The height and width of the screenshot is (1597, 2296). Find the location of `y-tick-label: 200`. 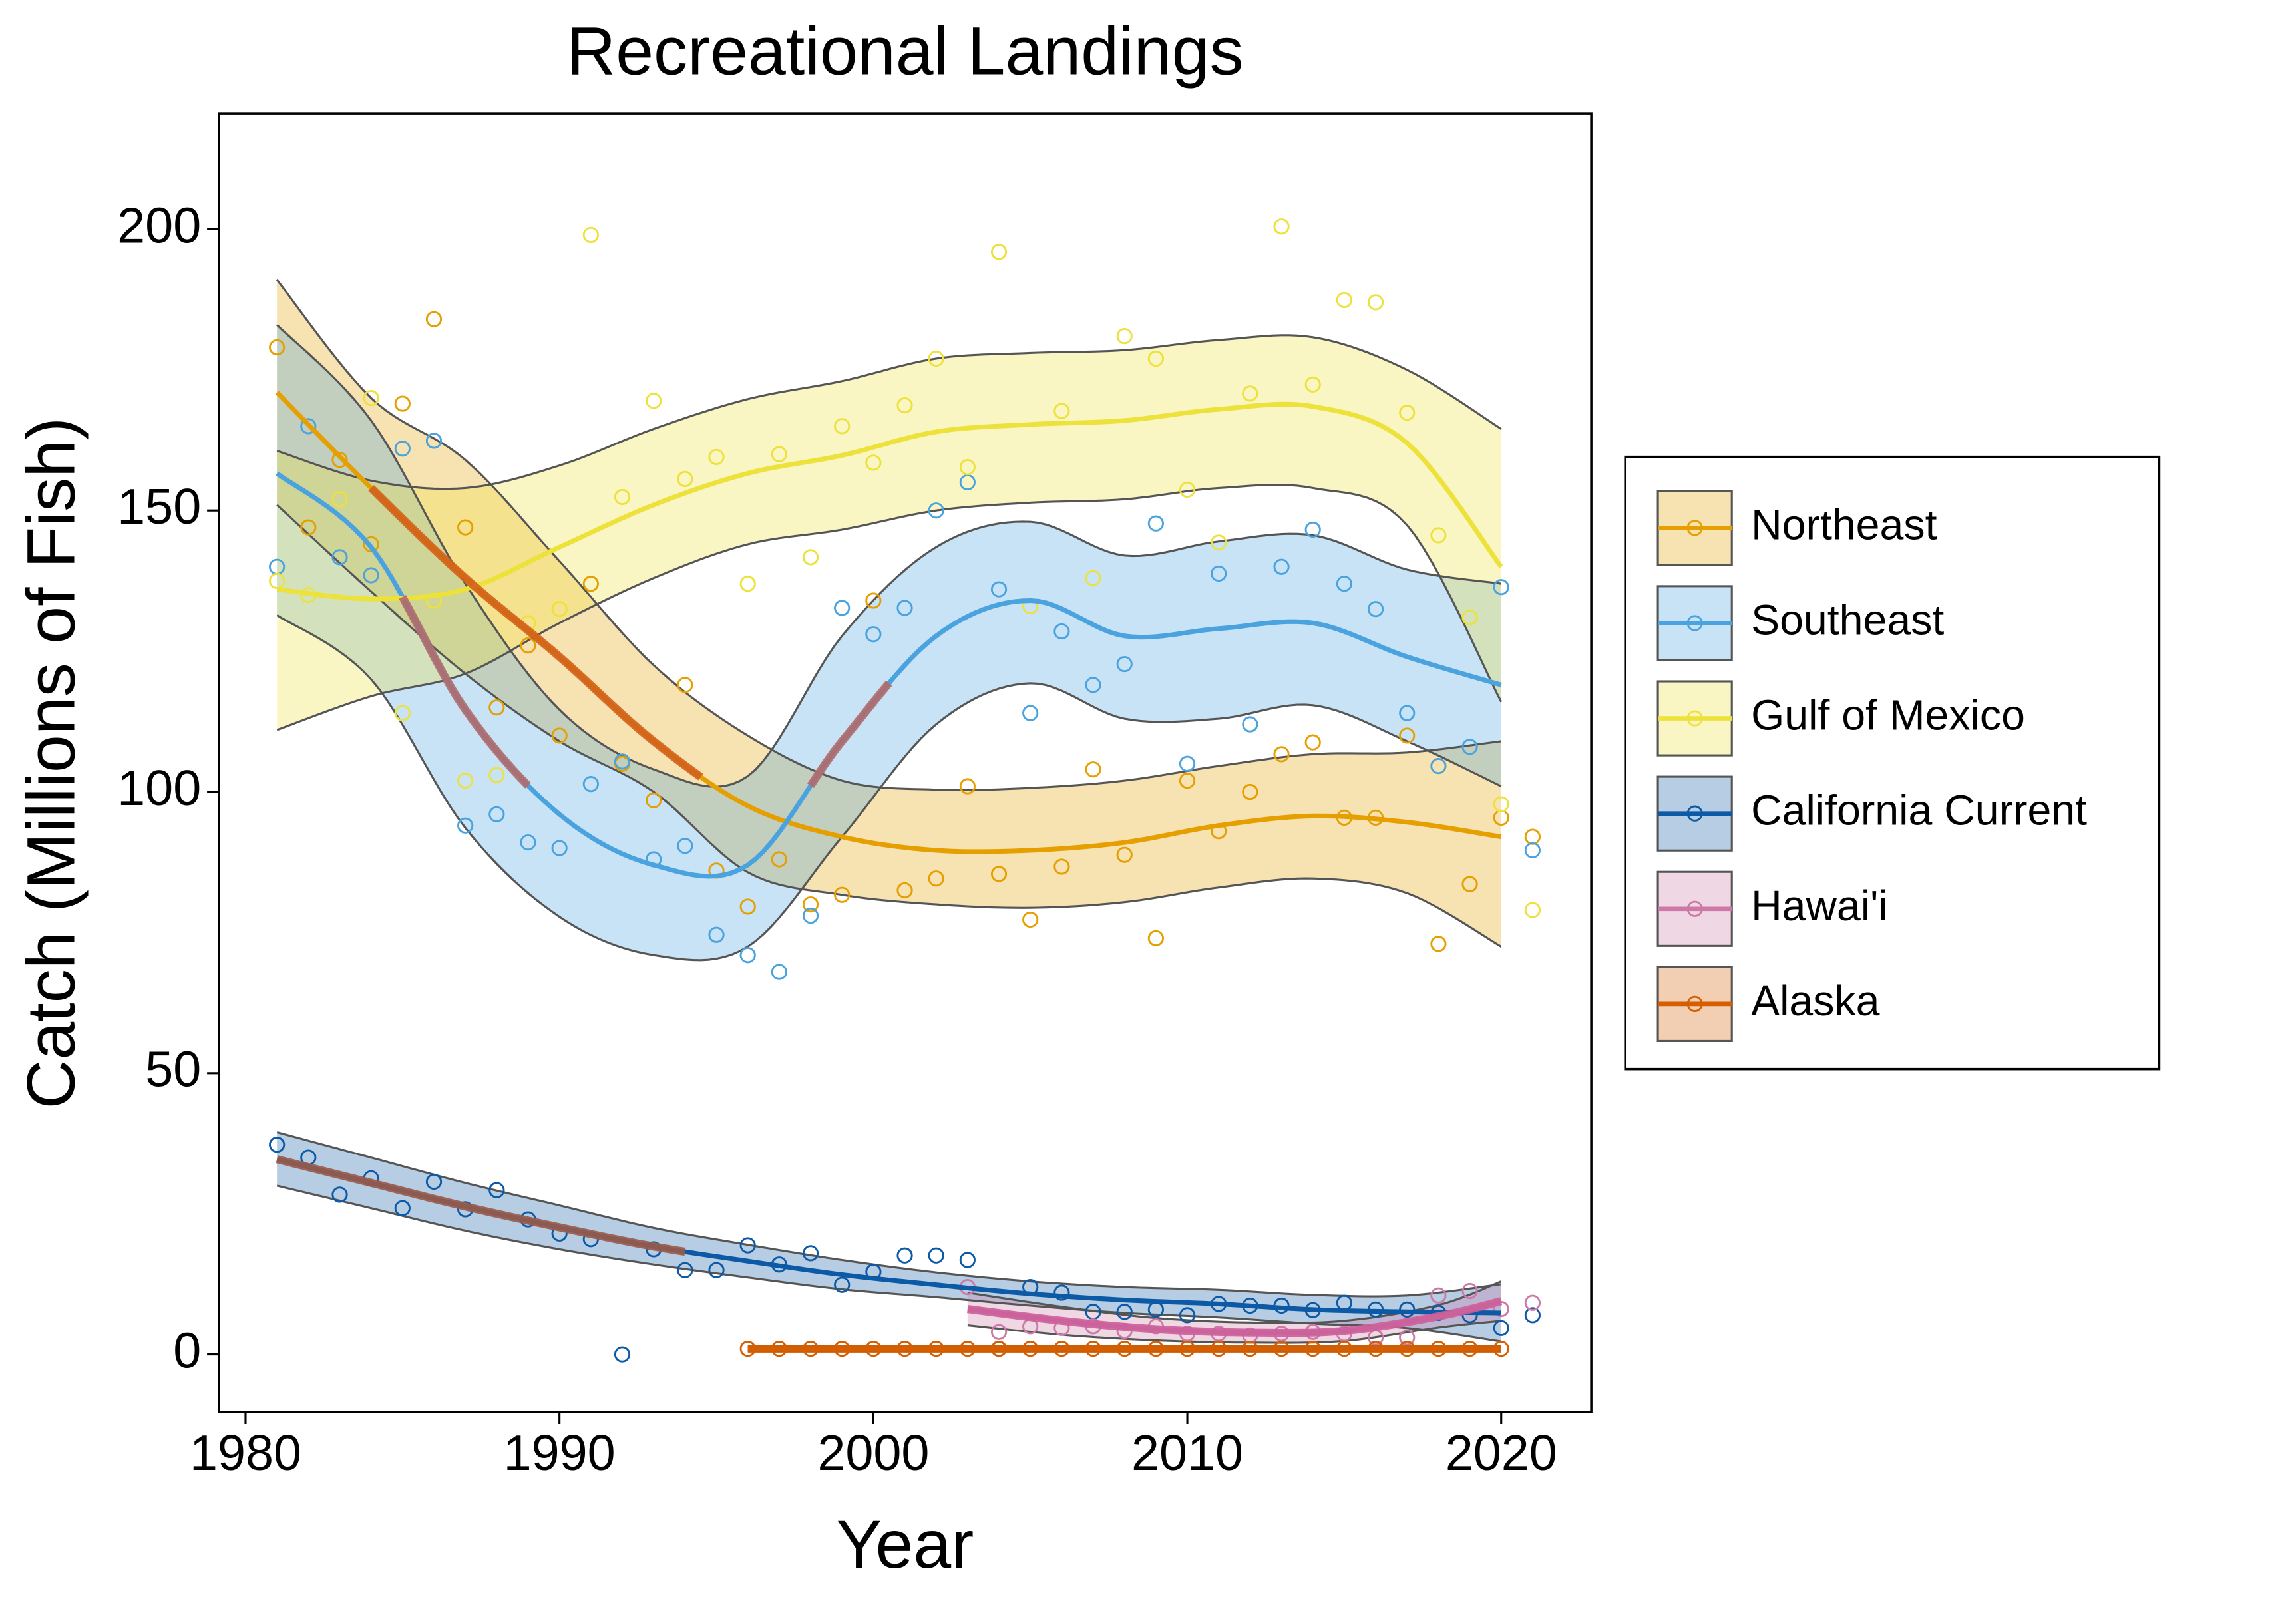

y-tick-label: 200 is located at coordinates (159, 226).